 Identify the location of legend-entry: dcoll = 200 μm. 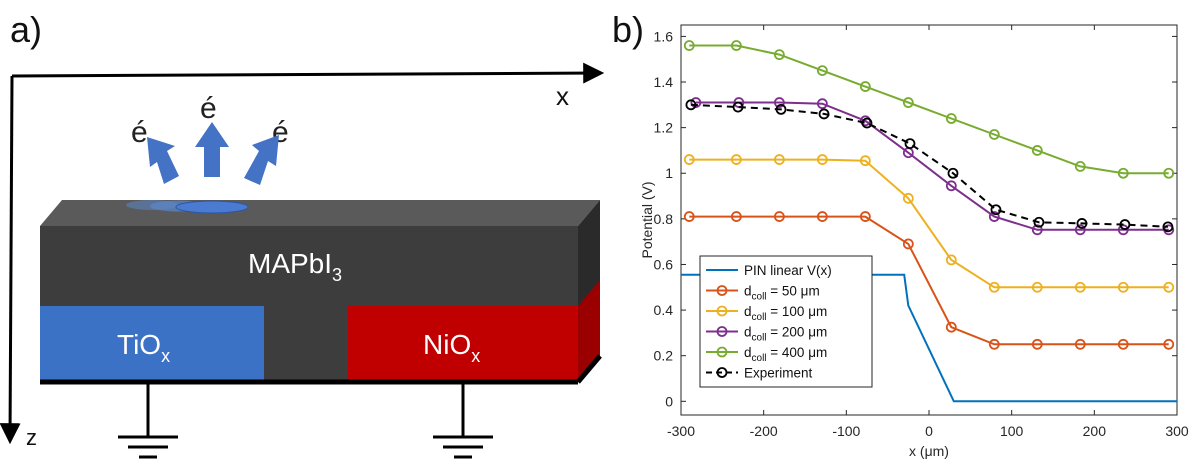
(785, 334).